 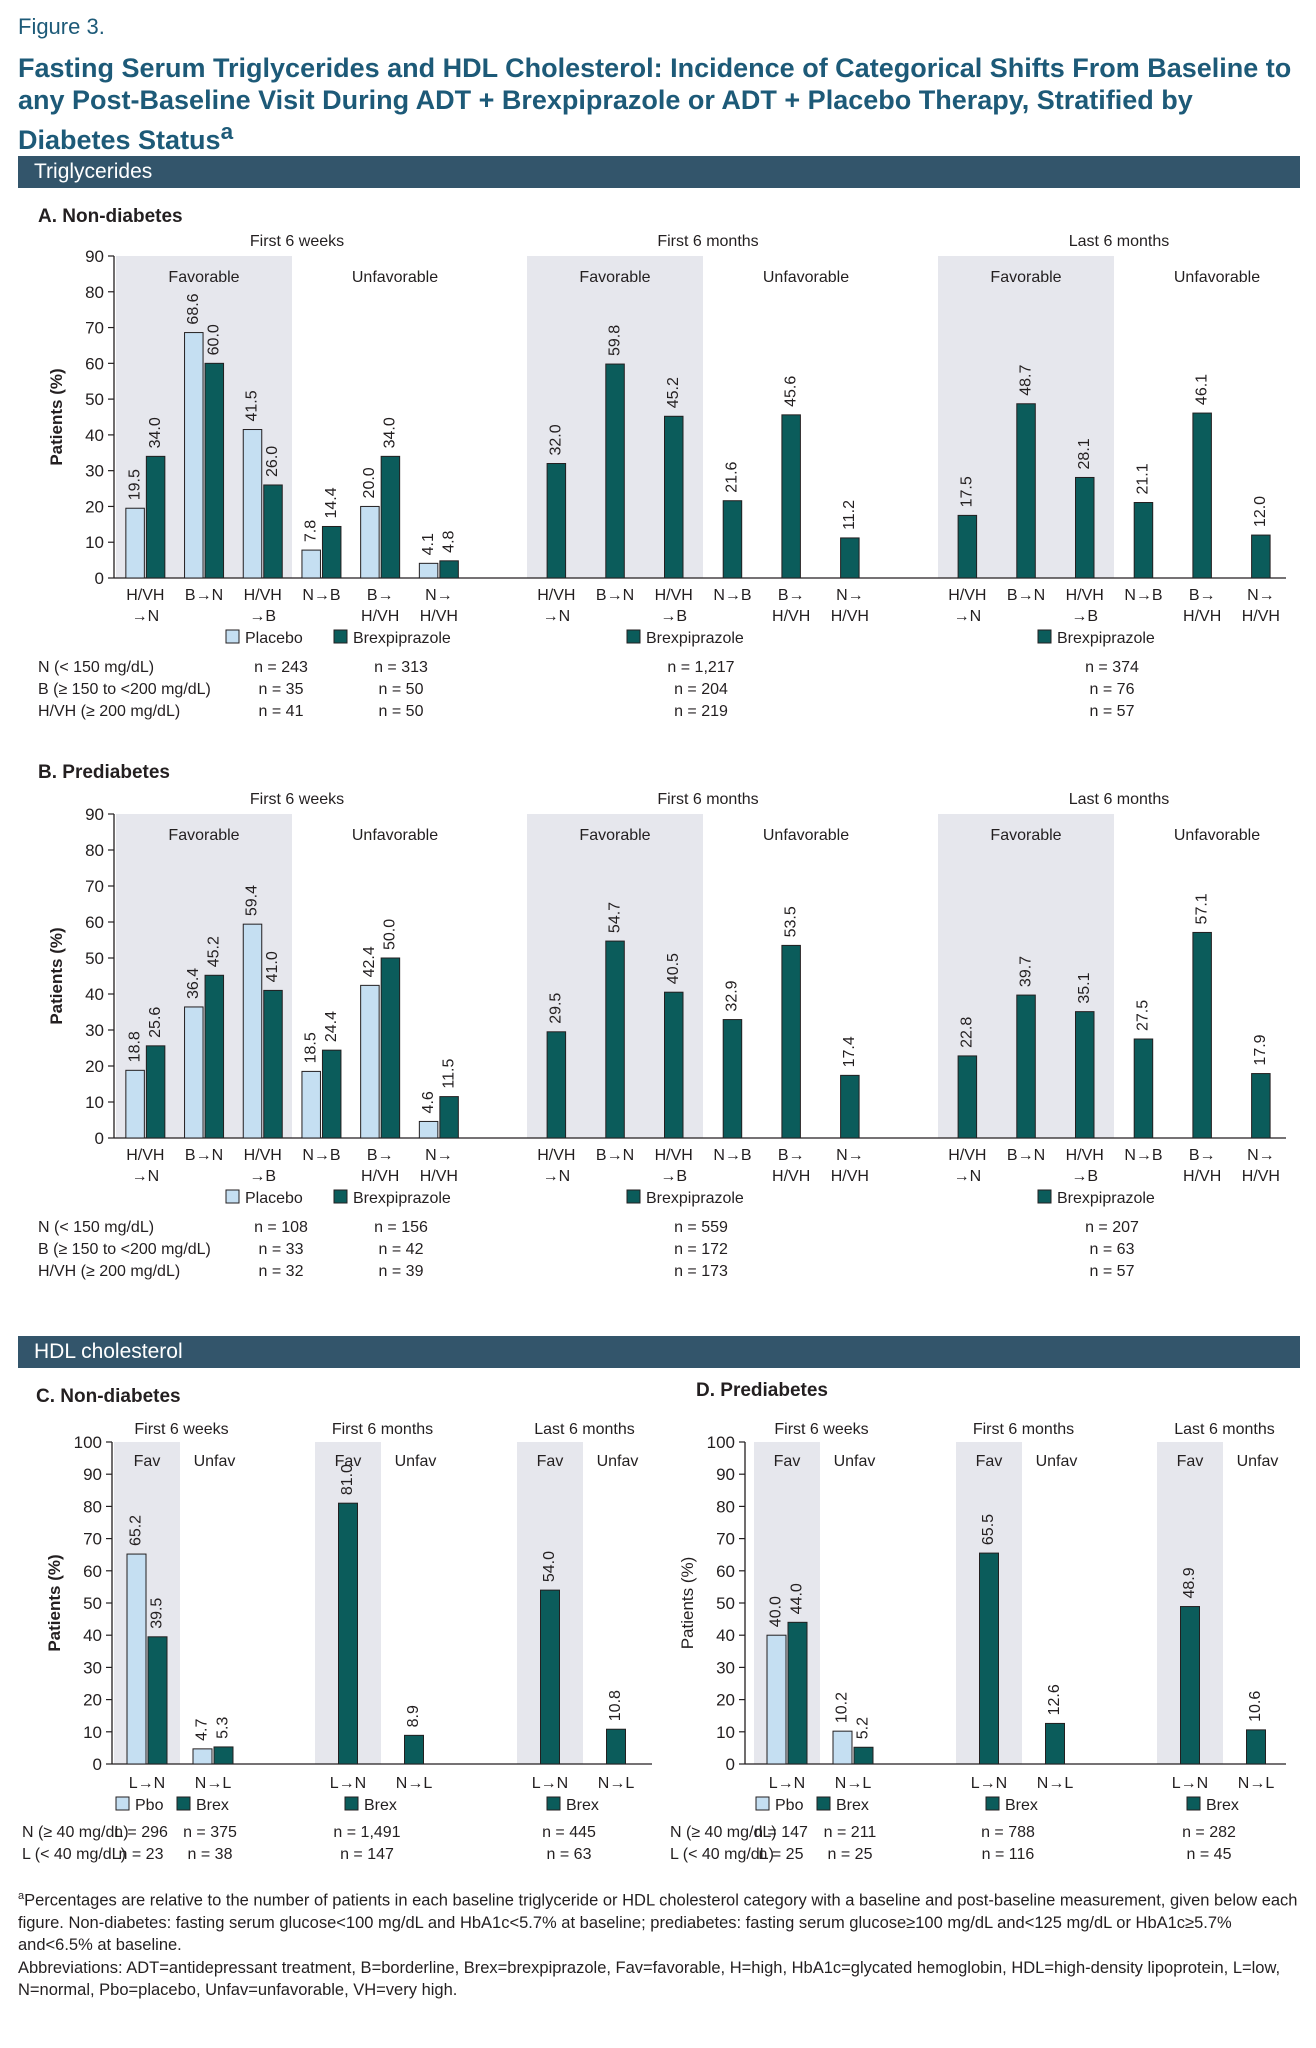 What do you see at coordinates (701, 1271) in the screenshot?
I see `n-brexpiprazole: n = 173` at bounding box center [701, 1271].